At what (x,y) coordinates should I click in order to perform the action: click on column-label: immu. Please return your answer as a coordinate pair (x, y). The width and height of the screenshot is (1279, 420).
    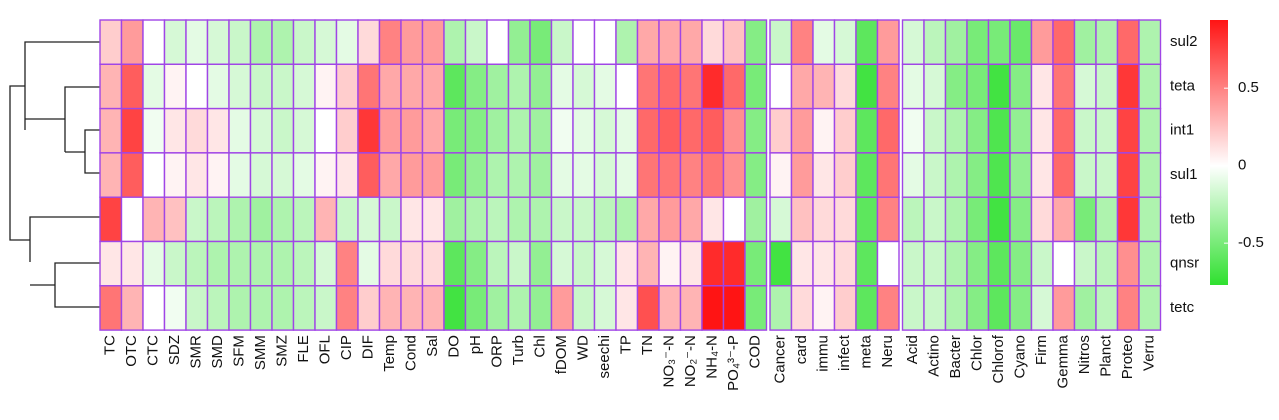
    Looking at the image, I should click on (823, 353).